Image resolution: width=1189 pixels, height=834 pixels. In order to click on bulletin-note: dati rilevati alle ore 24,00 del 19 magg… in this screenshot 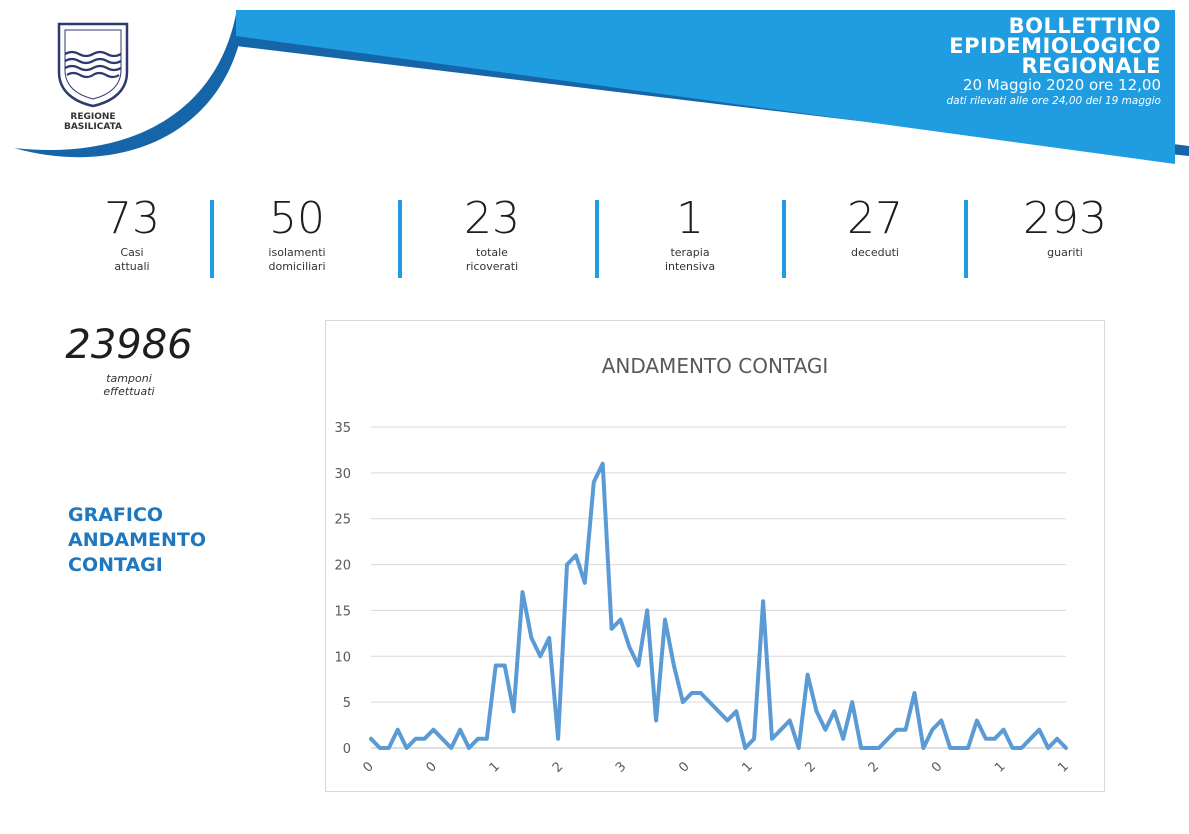, I will do `click(1053, 101)`.